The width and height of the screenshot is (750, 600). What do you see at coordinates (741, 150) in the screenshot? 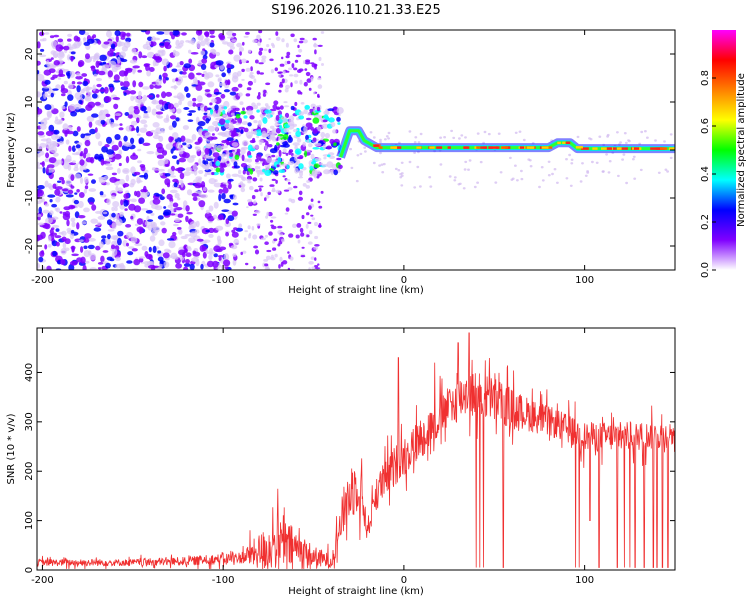
I see `colorbar-label: Normalized spectral amplitude` at bounding box center [741, 150].